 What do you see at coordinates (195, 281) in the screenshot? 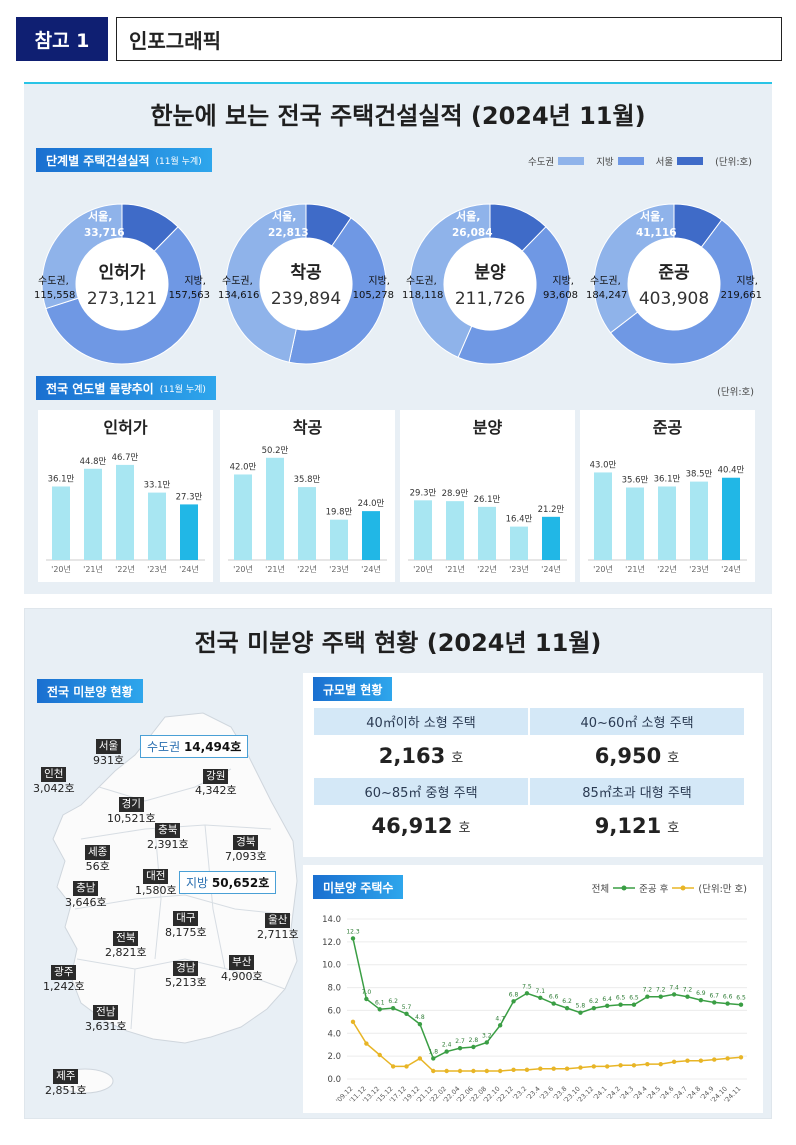
I see `donut-local-label: 지방,` at bounding box center [195, 281].